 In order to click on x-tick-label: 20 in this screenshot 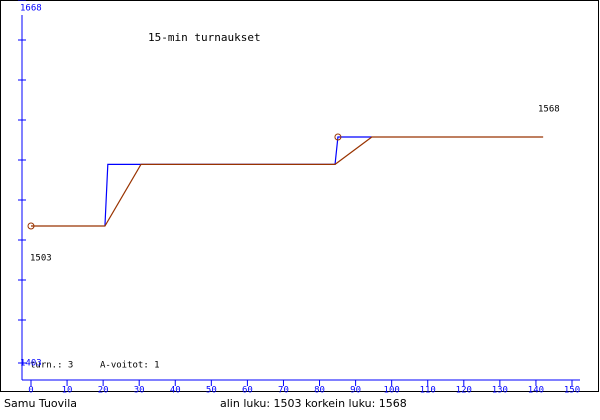, I will do `click(103, 391)`.